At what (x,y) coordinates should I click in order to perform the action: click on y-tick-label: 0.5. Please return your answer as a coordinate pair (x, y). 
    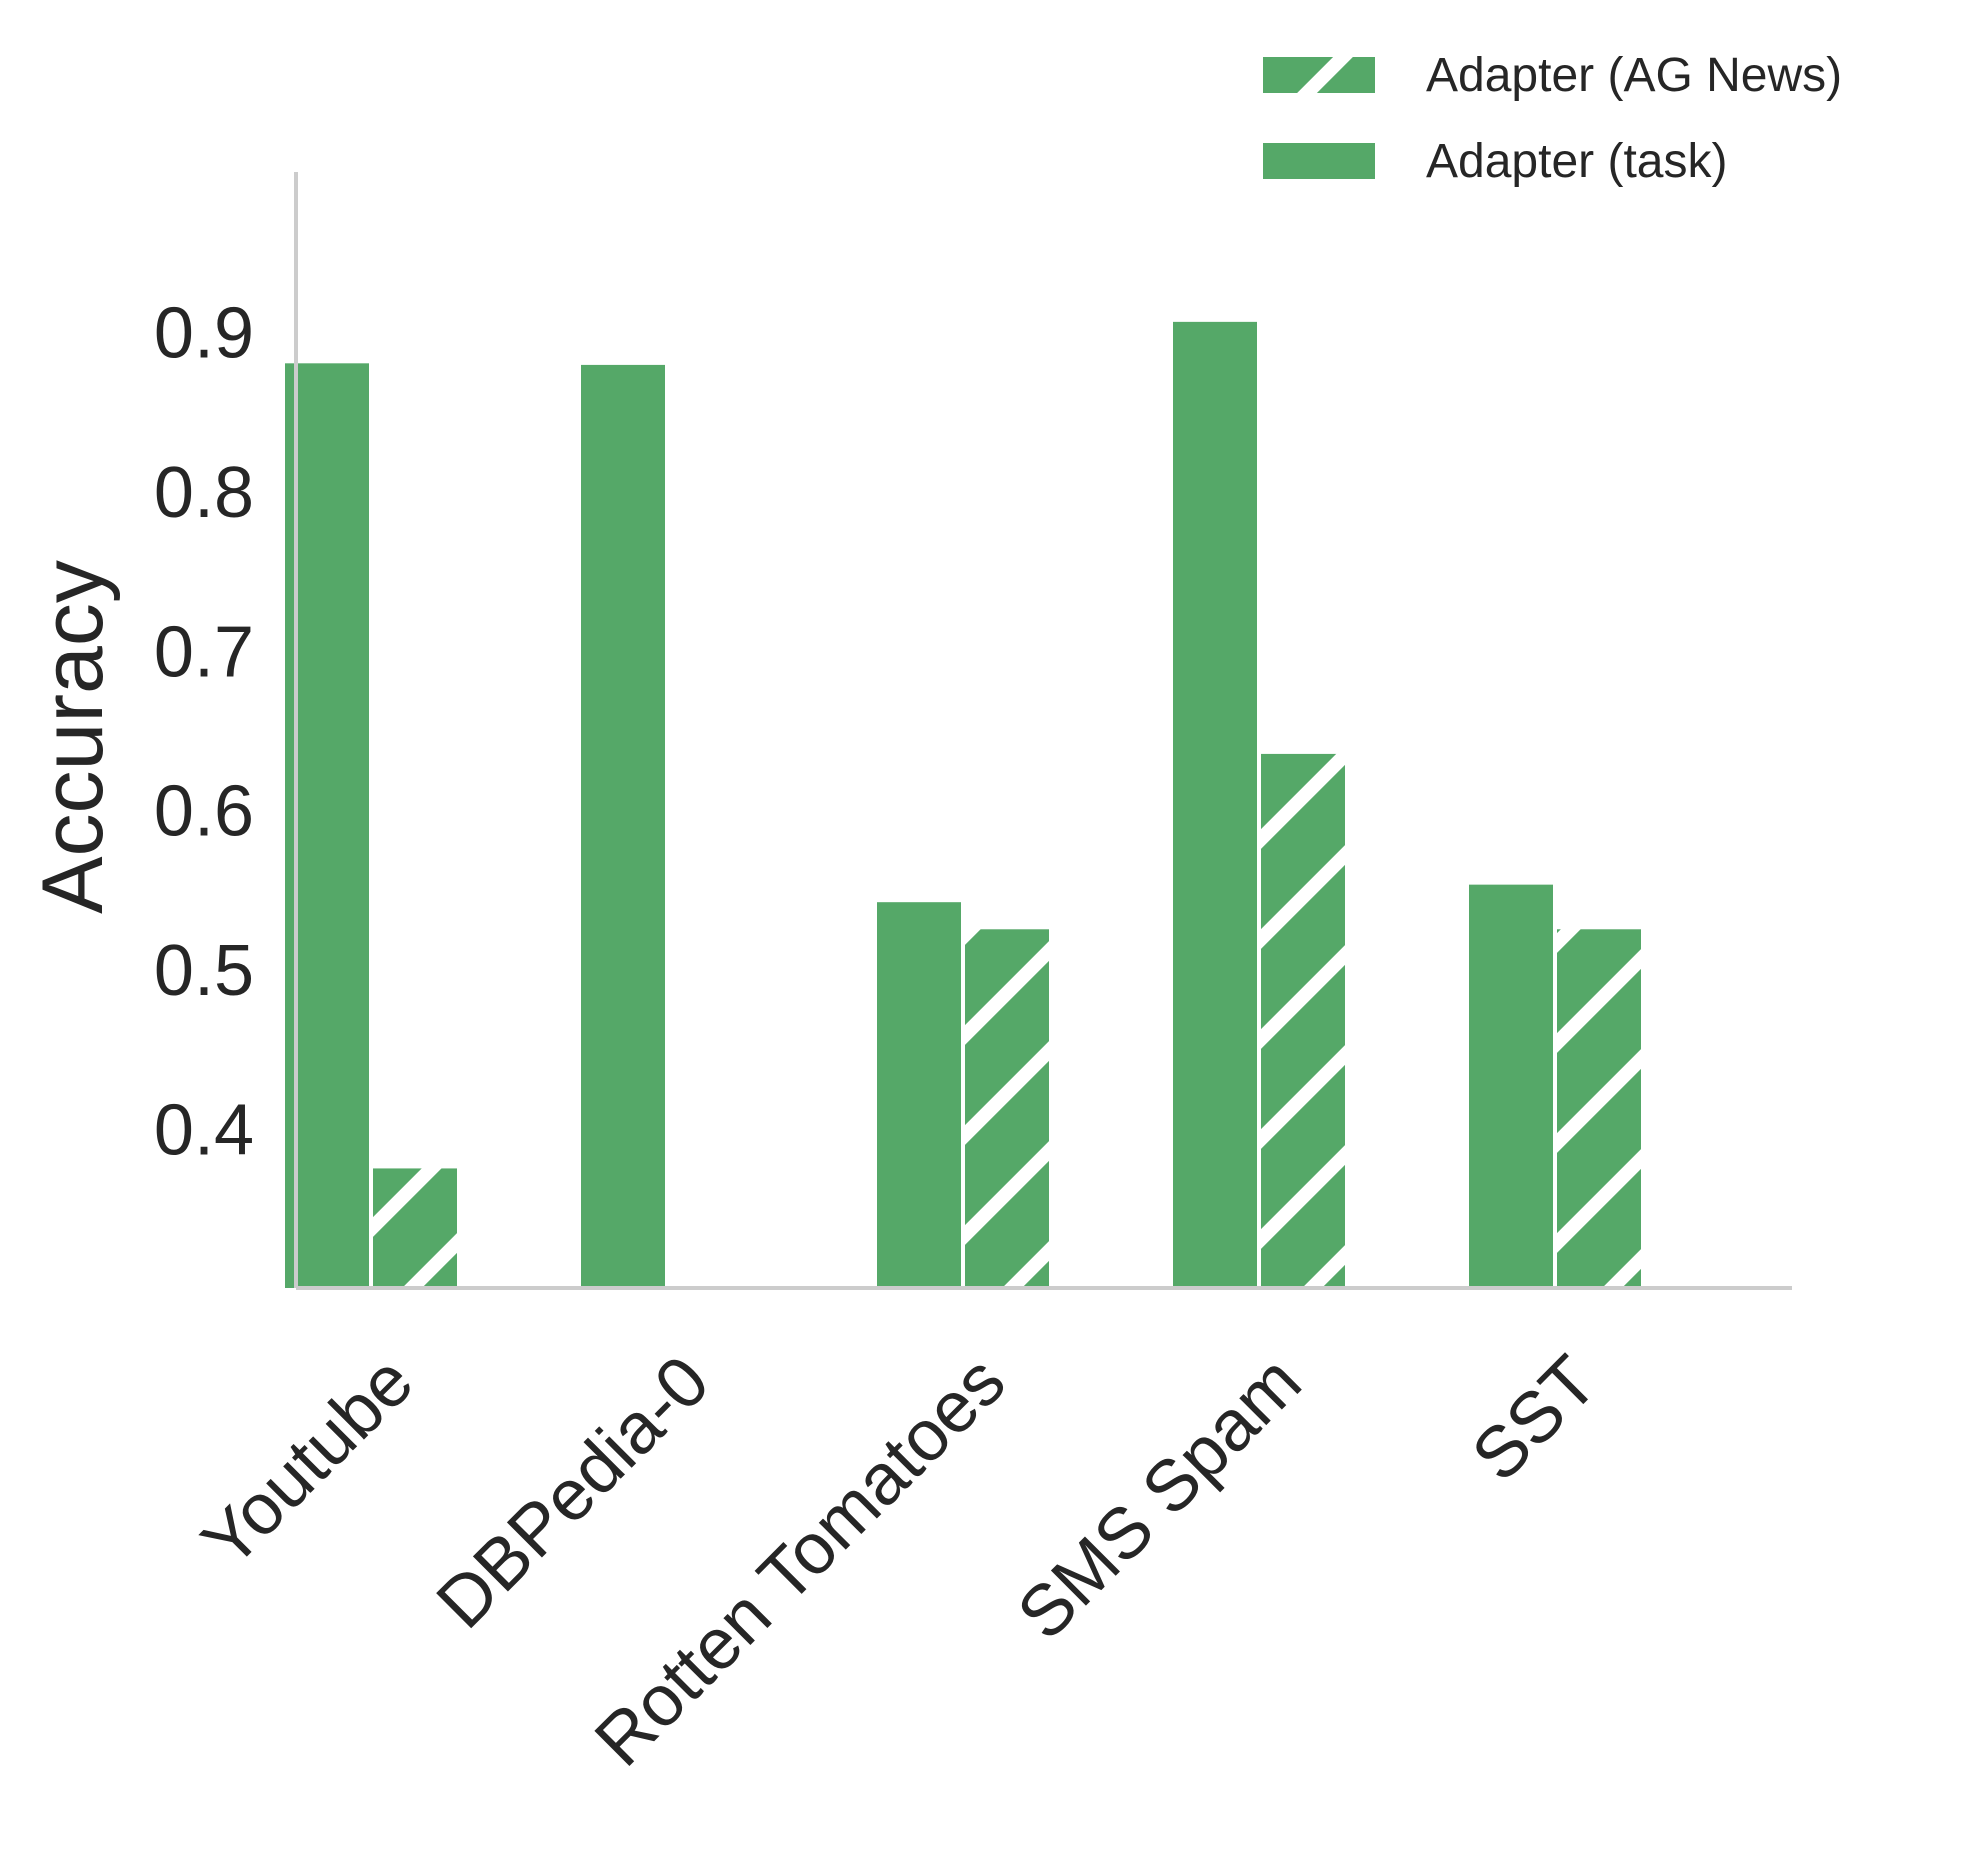
    Looking at the image, I should click on (204, 971).